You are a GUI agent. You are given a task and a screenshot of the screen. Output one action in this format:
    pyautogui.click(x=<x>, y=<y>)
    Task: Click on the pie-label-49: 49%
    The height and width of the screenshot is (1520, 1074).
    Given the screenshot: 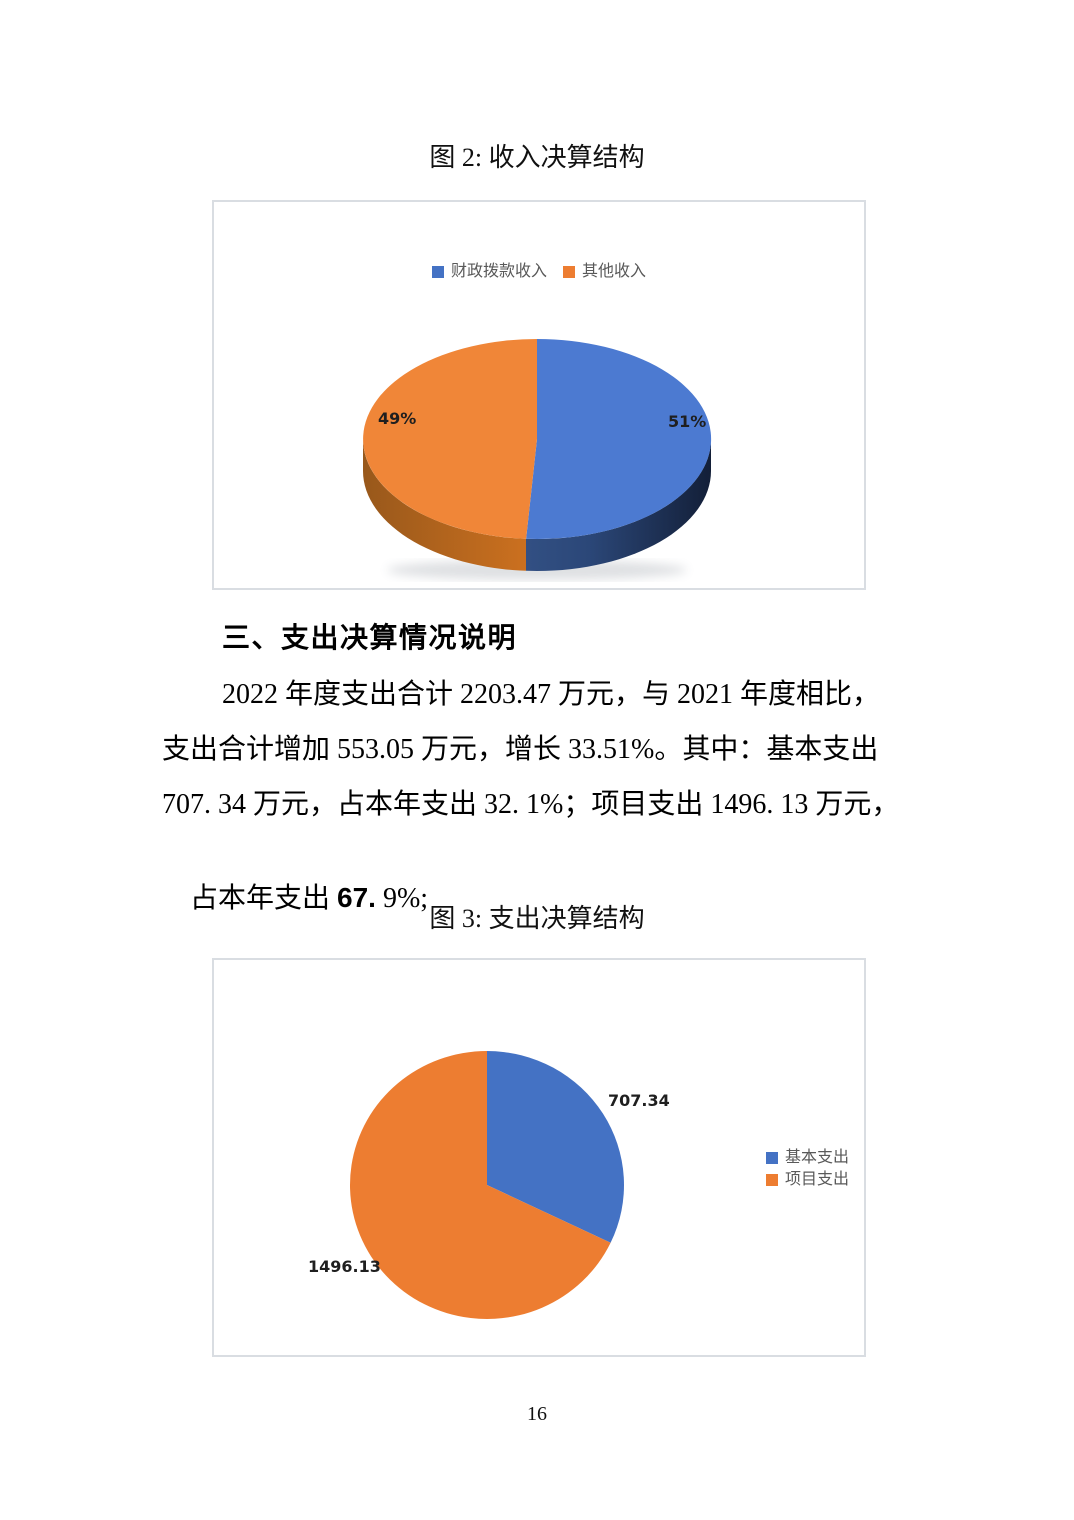 What is the action you would take?
    pyautogui.click(x=397, y=418)
    